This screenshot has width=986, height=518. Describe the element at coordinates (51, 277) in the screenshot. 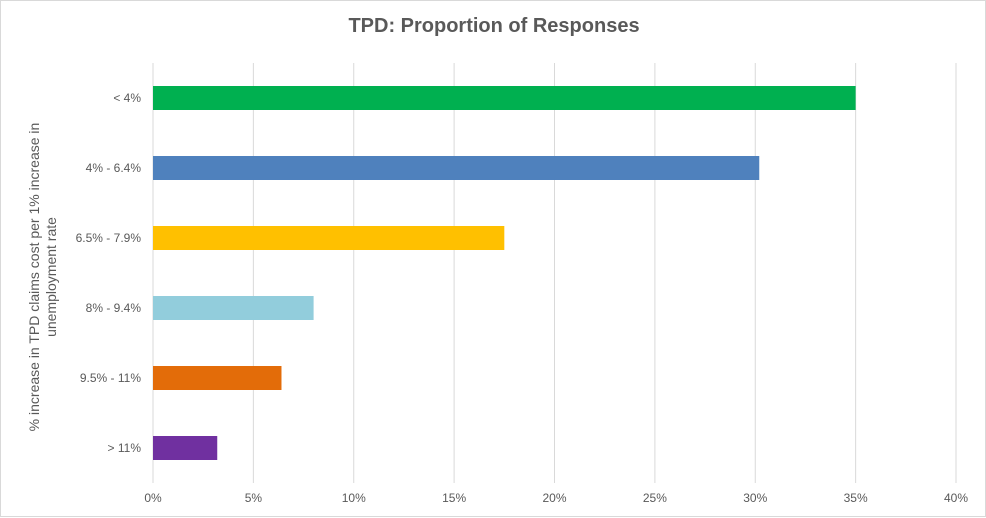

I see `y-axis-title-line-2: unemployment rate` at that location.